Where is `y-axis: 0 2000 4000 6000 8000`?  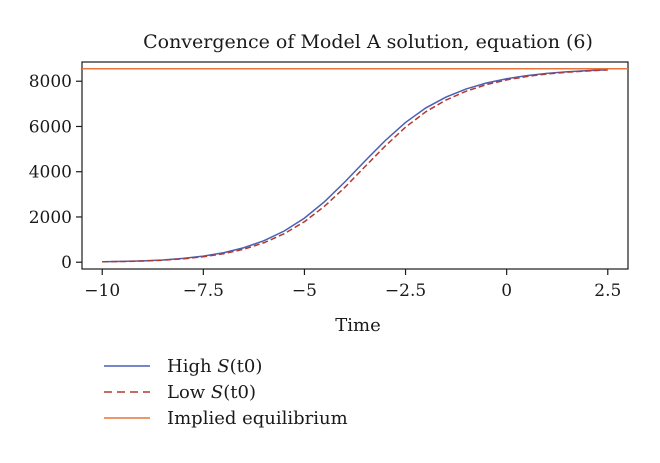
y-axis: 0 2000 4000 6000 8000 is located at coordinates (55, 172).